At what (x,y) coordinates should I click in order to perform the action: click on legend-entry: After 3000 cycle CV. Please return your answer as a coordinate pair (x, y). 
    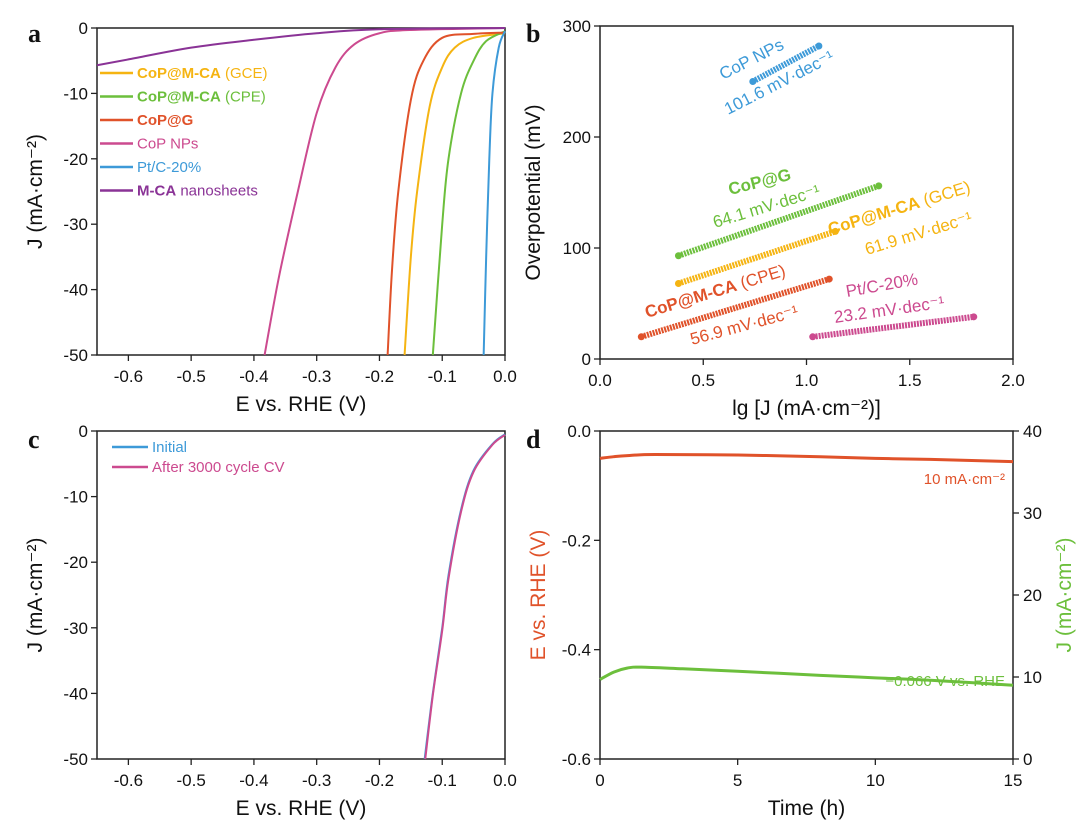
    Looking at the image, I should click on (218, 467).